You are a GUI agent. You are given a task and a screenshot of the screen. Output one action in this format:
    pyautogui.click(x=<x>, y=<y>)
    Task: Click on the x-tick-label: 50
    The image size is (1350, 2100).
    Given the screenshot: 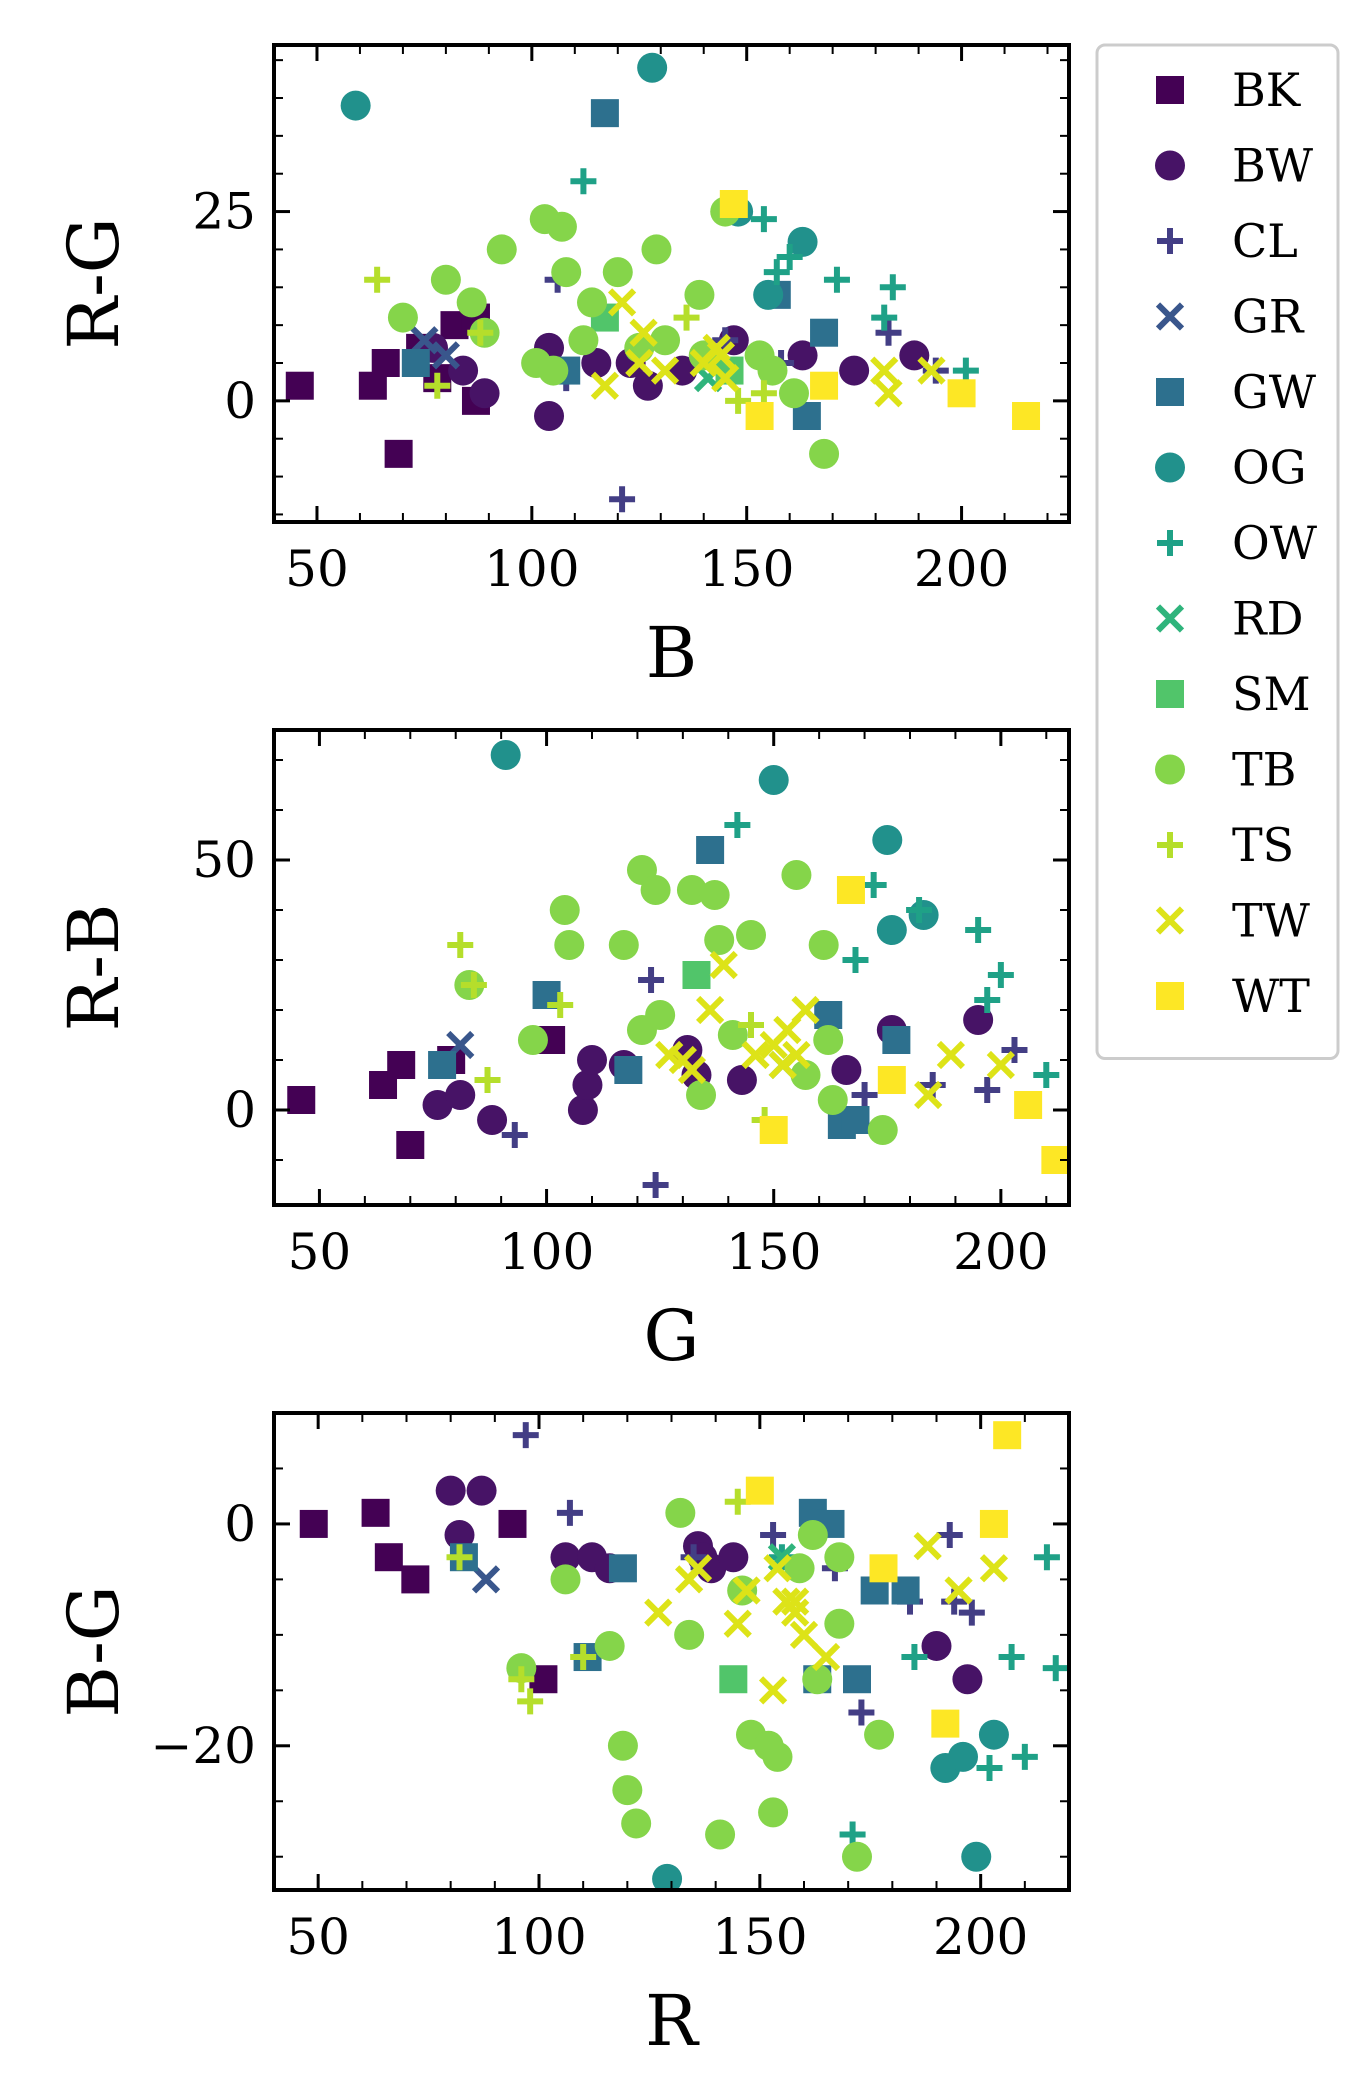 What is the action you would take?
    pyautogui.click(x=318, y=1937)
    